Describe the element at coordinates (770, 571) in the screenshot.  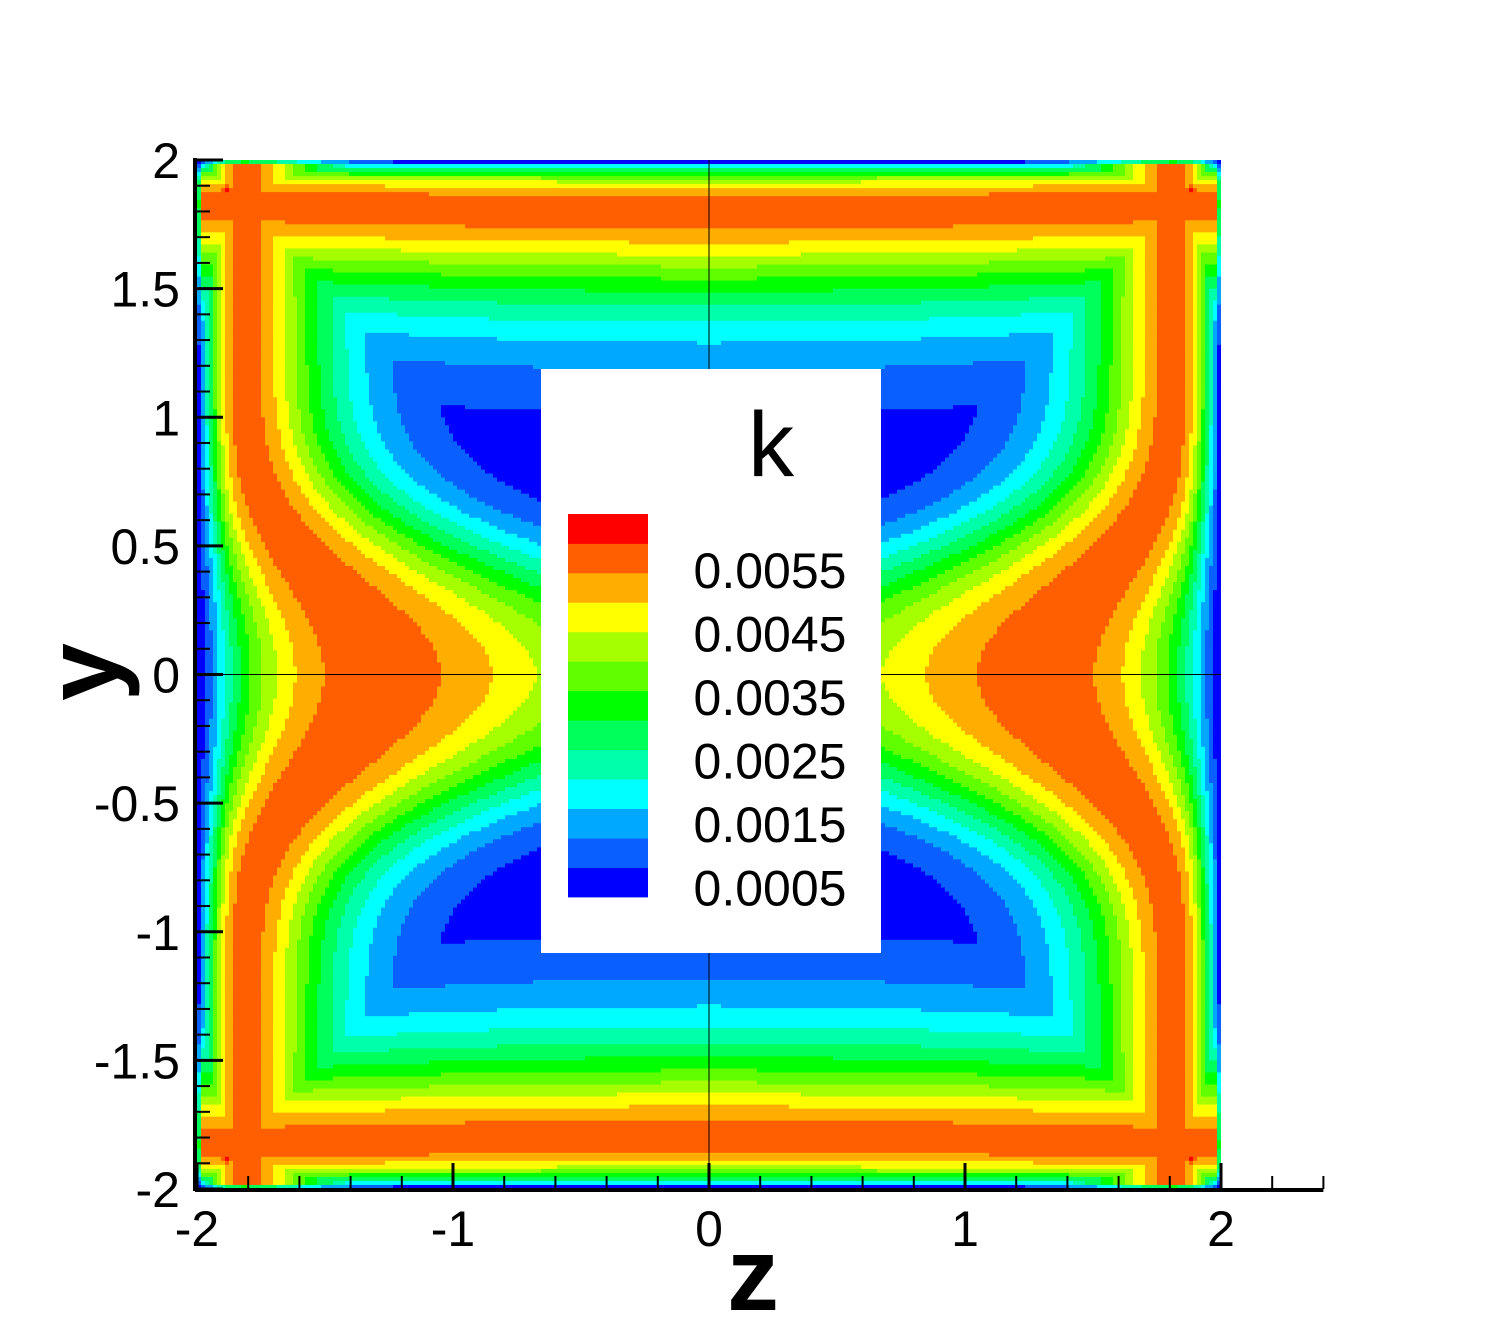
I see `legend-label: 0.0055` at that location.